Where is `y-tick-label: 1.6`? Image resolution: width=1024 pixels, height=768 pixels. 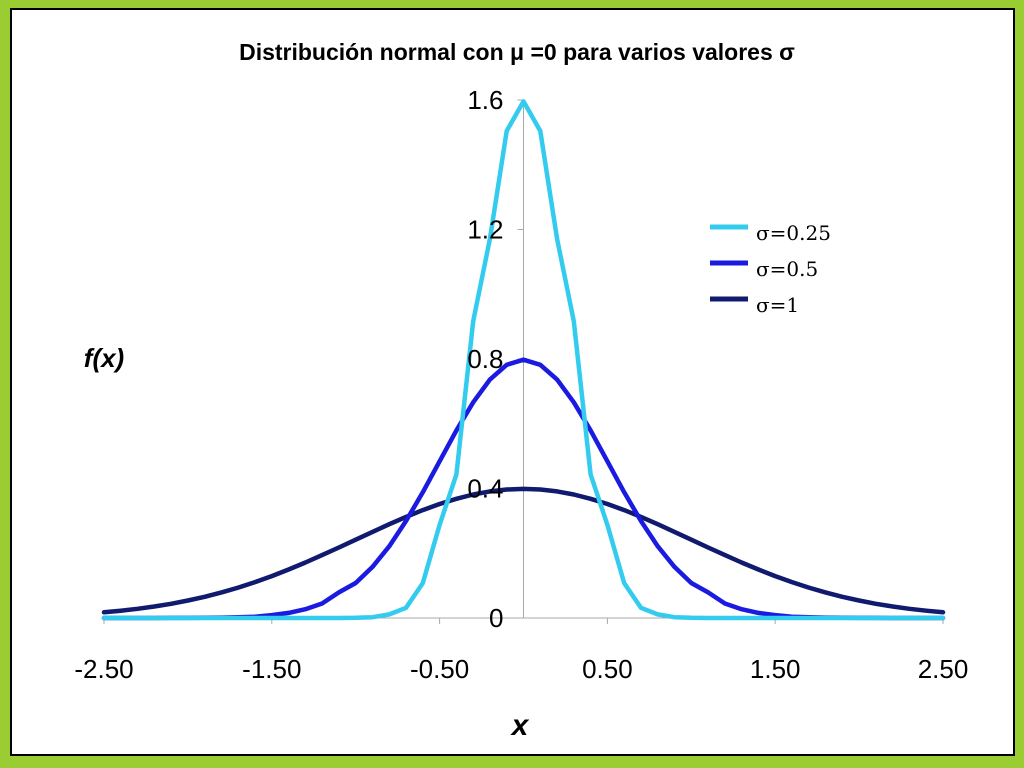 y-tick-label: 1.6 is located at coordinates (485, 100).